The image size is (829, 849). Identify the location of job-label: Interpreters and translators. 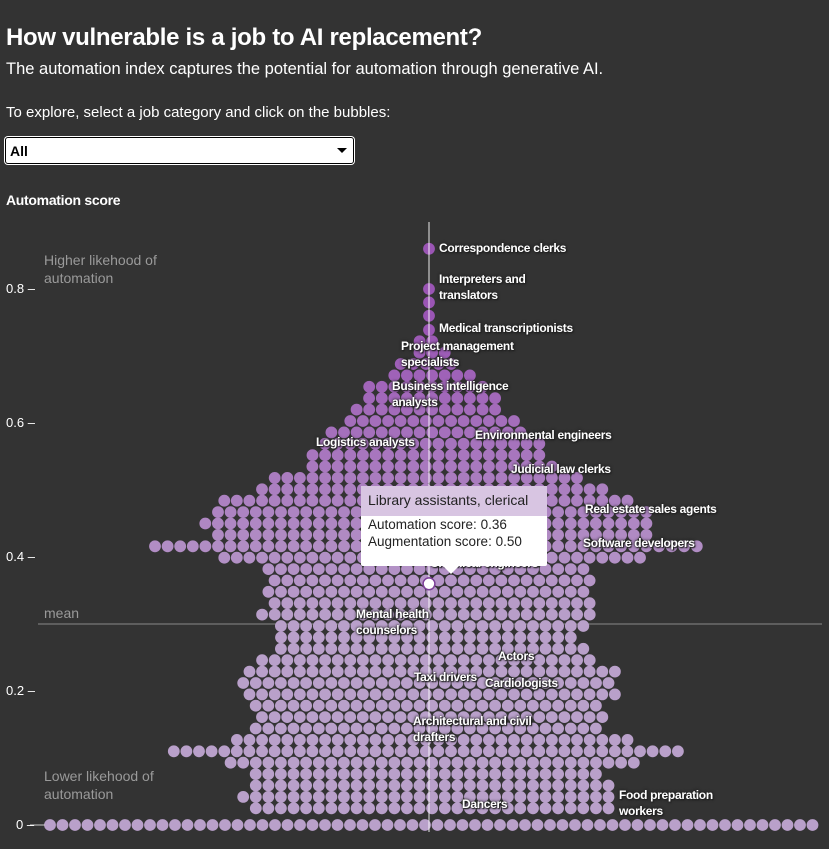
(482, 287).